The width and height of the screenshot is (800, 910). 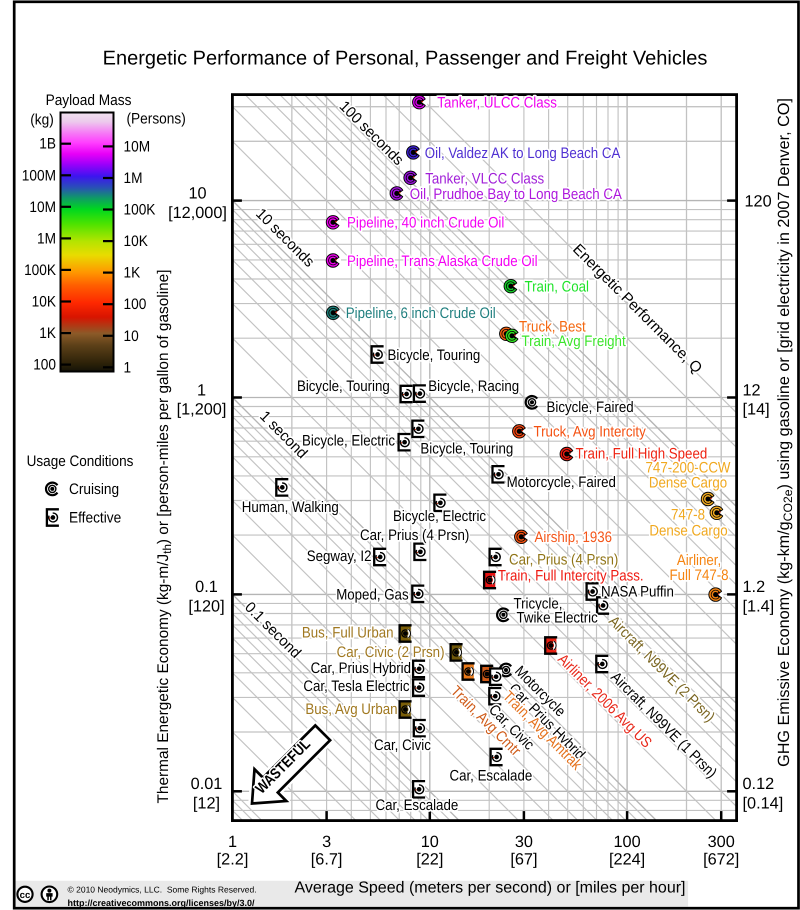 What do you see at coordinates (516, 194) in the screenshot?
I see `svg-text:Oil, Prudhoe Bay to Long Beach: Oil, Prudhoe Bay to Long Beach CA` at bounding box center [516, 194].